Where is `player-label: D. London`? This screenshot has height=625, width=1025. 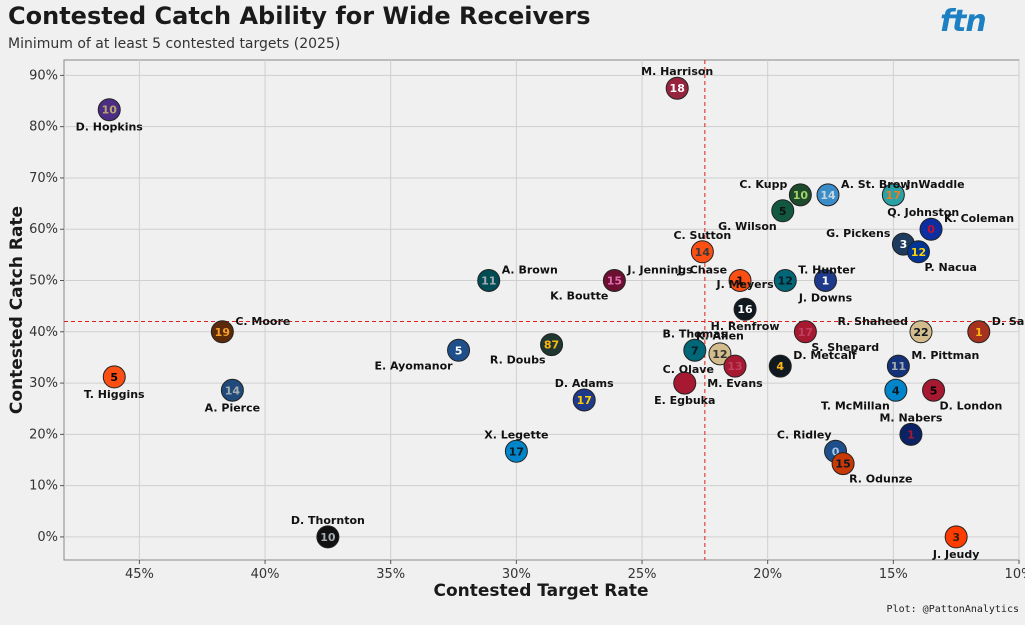
player-label: D. London is located at coordinates (971, 405).